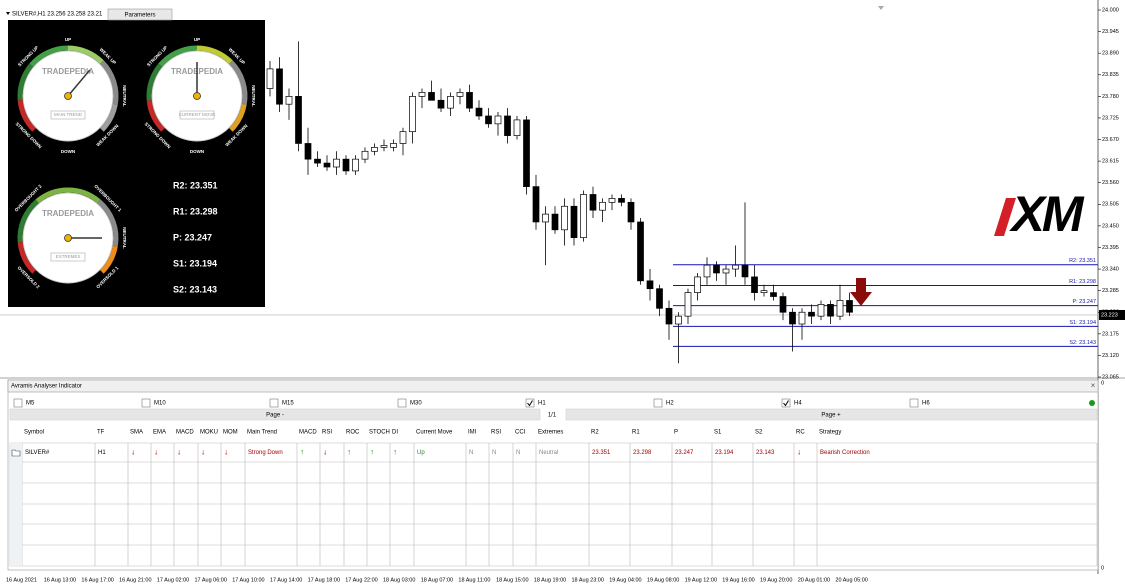 The width and height of the screenshot is (1125, 588). I want to click on close-button: ×, so click(1093, 385).